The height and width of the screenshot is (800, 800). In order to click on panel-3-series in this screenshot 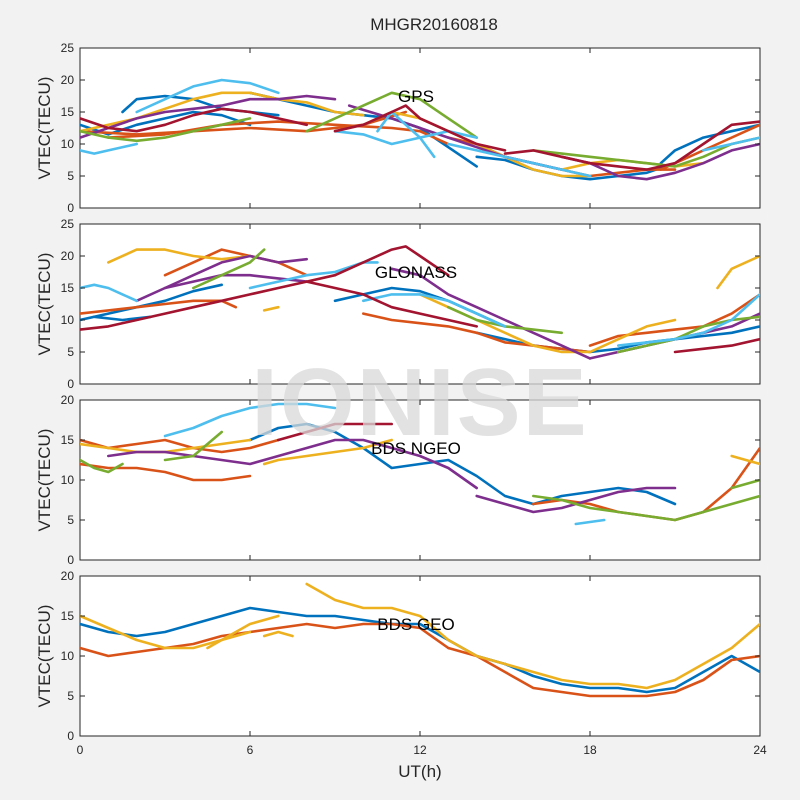, I will do `click(420, 464)`.